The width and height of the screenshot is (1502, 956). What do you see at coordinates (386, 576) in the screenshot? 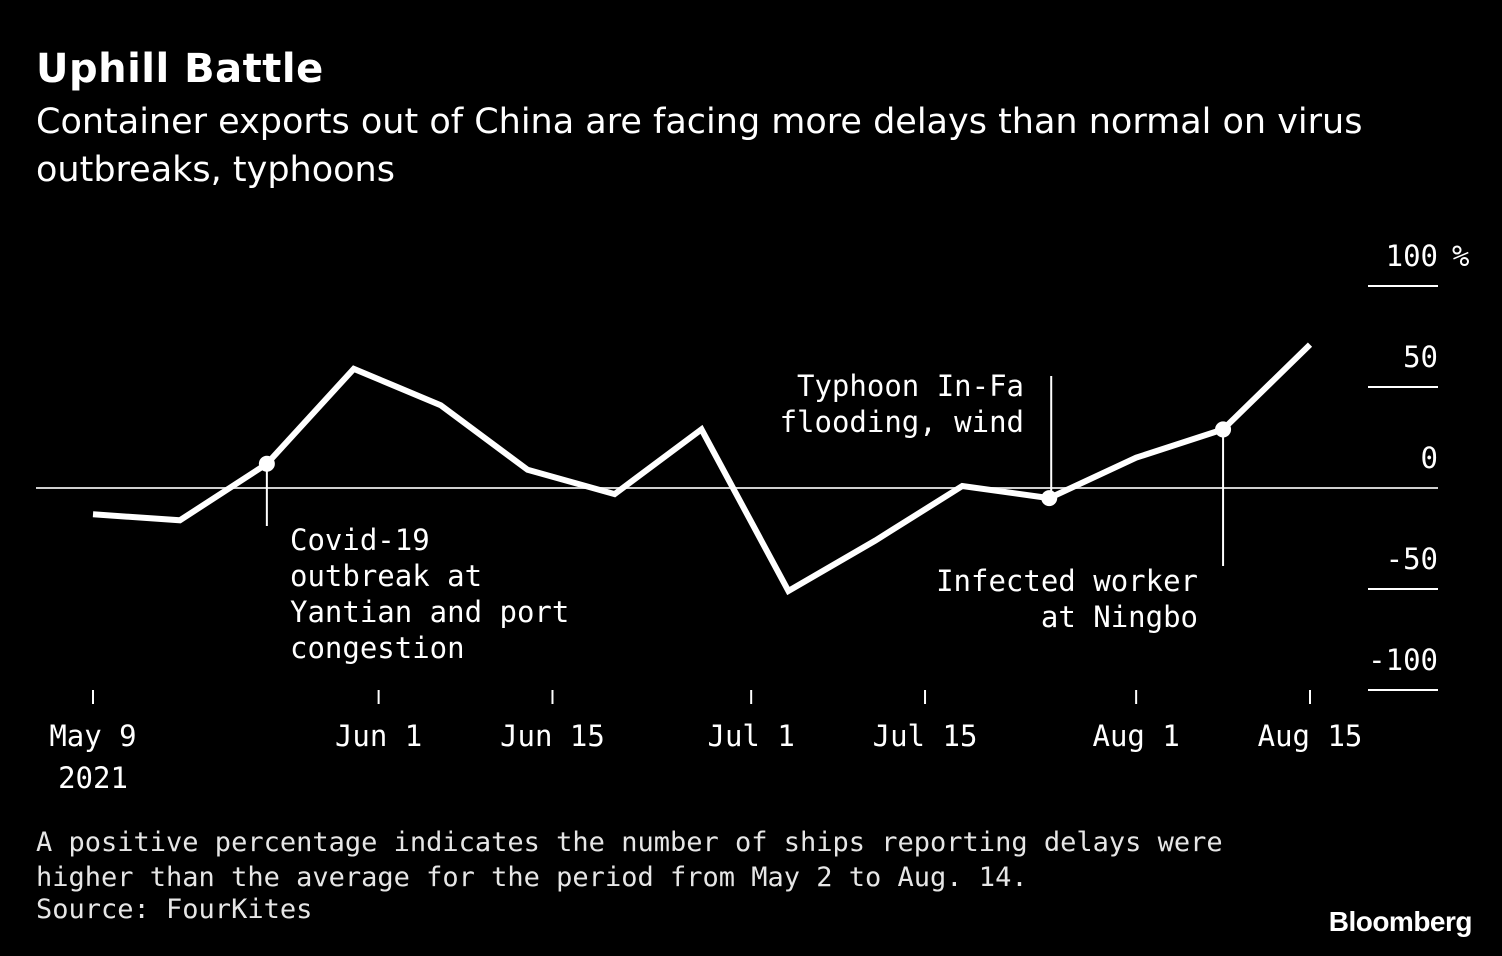
I see `annotation-label: outbreak at` at bounding box center [386, 576].